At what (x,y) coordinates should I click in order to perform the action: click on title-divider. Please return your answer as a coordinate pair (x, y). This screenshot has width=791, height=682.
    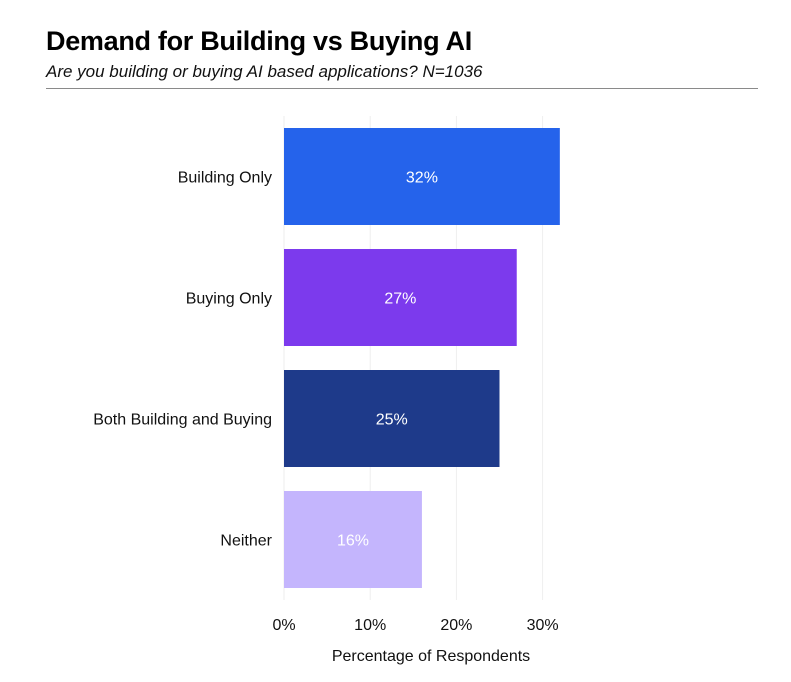
    Looking at the image, I should click on (402, 88).